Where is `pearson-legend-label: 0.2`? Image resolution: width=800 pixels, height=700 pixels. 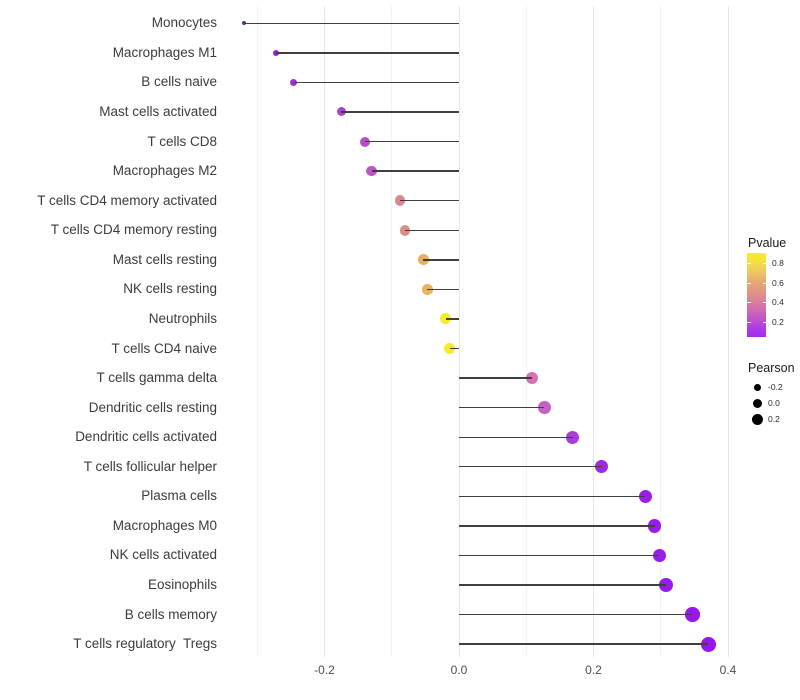 pearson-legend-label: 0.2 is located at coordinates (774, 419).